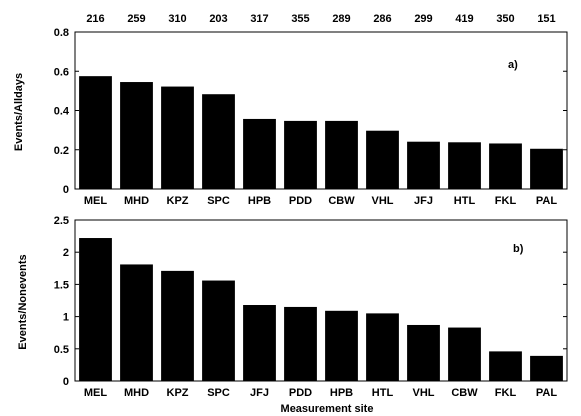 The image size is (581, 416). I want to click on y-tick-label: 0.8, so click(61, 33).